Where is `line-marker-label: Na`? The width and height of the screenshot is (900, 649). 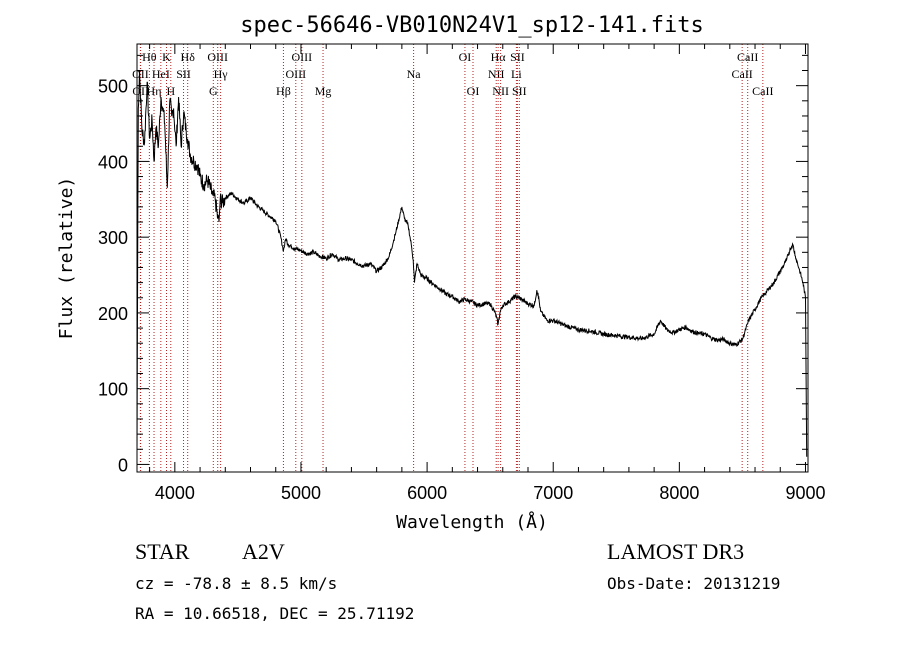
line-marker-label: Na is located at coordinates (414, 74).